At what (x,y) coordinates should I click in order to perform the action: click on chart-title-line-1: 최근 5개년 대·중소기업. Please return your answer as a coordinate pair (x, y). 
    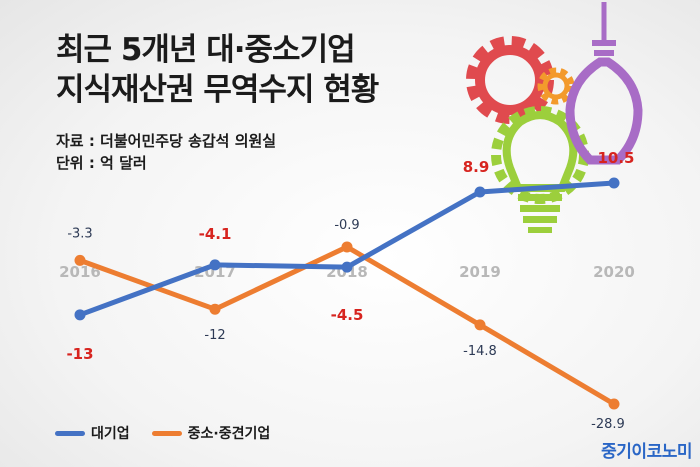
    Looking at the image, I should click on (206, 50).